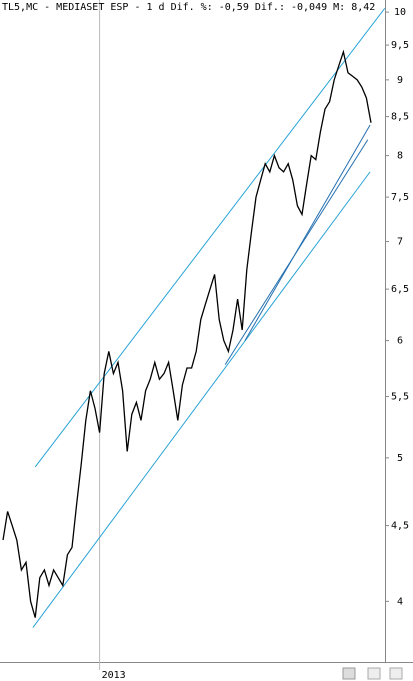 The height and width of the screenshot is (681, 413). Describe the element at coordinates (400, 45) in the screenshot. I see `y-tick-label: 9,5` at that location.